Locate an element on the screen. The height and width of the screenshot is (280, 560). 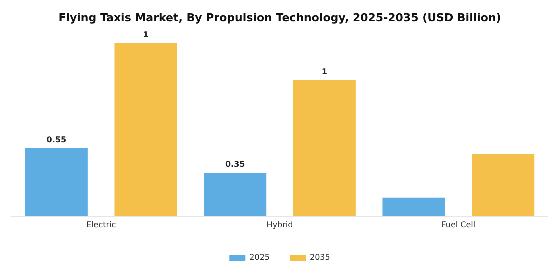
legend-label: 2025 is located at coordinates (260, 257).